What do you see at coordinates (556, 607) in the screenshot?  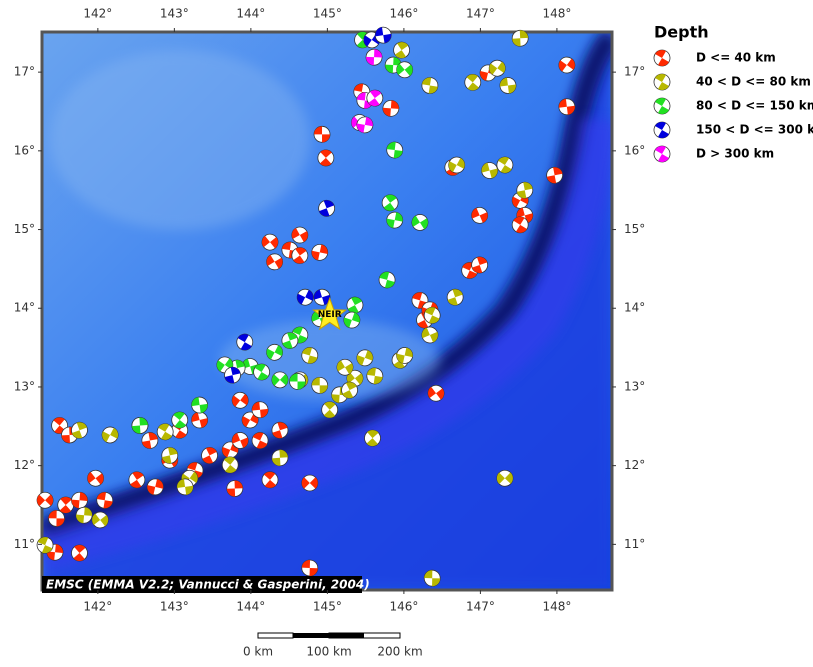 I see `x-tick-label: 148°` at bounding box center [556, 607].